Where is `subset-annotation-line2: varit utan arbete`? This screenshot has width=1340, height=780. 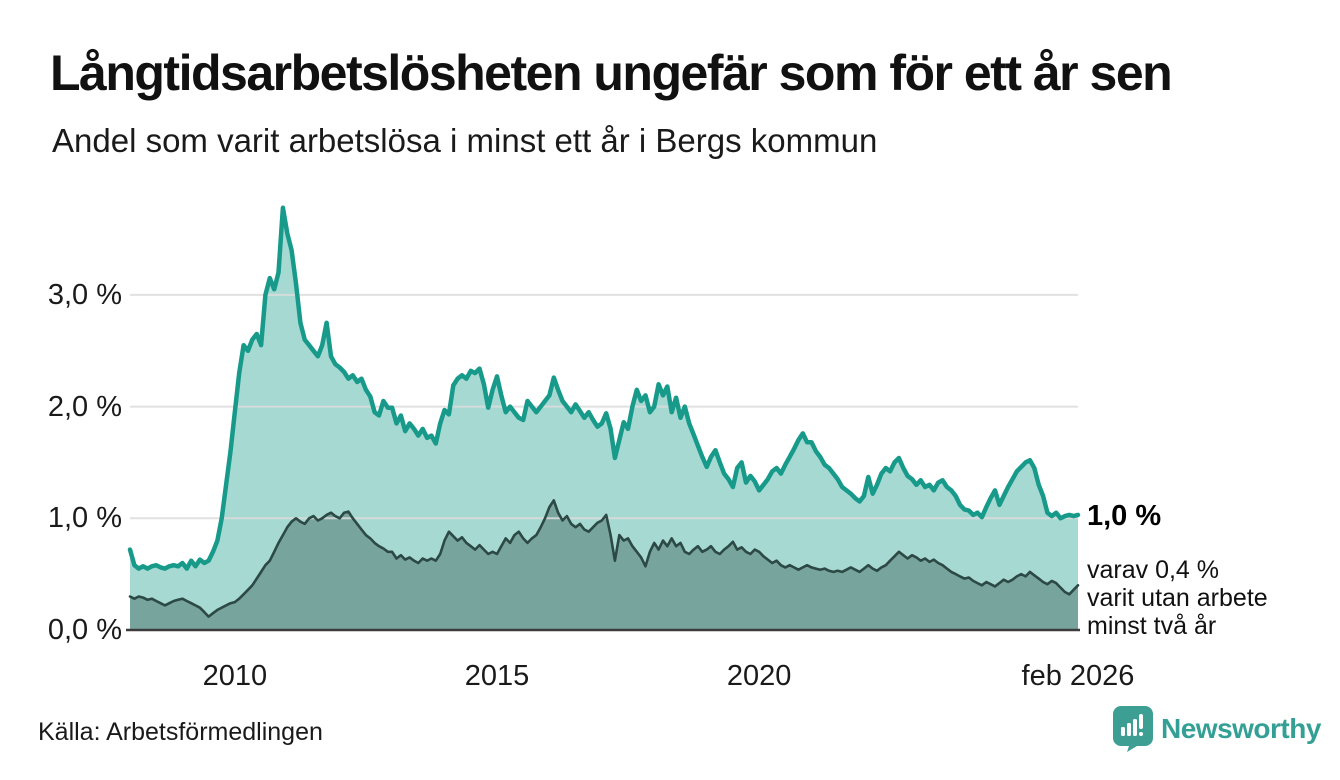 subset-annotation-line2: varit utan arbete is located at coordinates (1177, 598).